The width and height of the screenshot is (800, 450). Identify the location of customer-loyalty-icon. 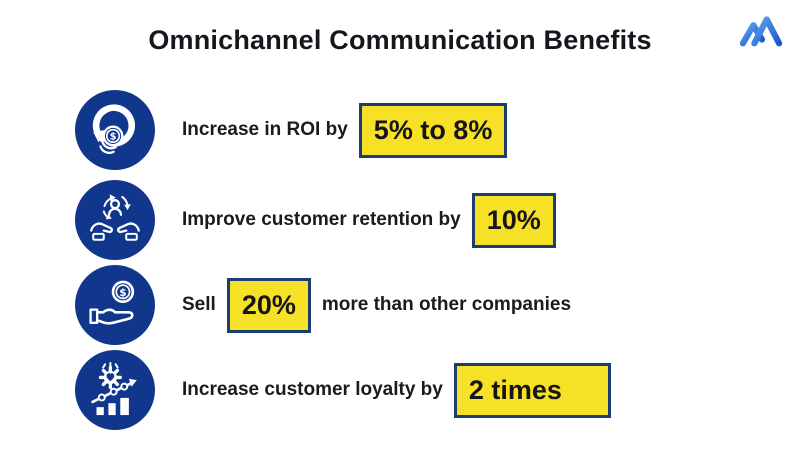
(115, 390).